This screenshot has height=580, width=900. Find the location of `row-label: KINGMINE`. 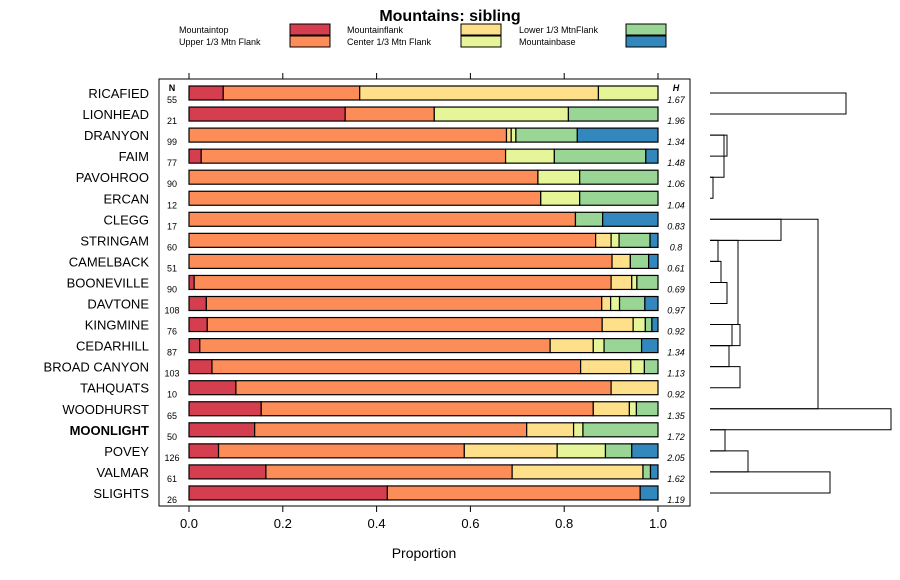

row-label: KINGMINE is located at coordinates (117, 325).